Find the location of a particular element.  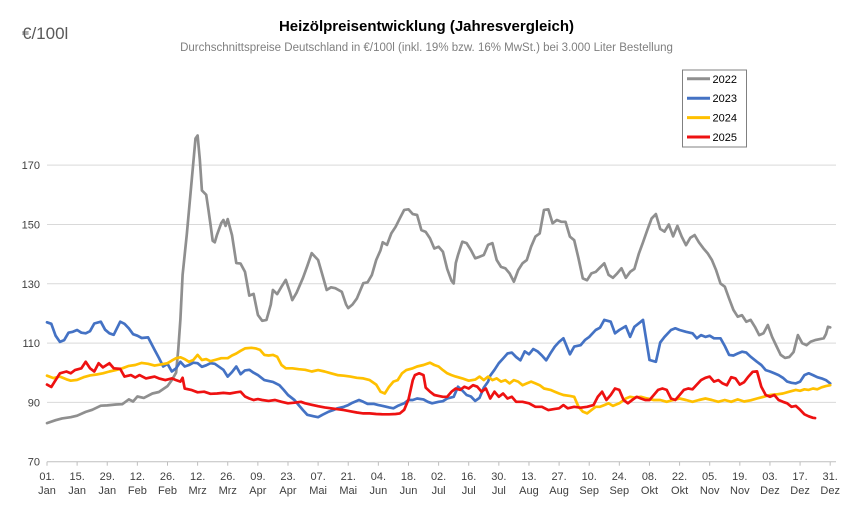

x-tick-label-day: 29. is located at coordinates (107, 477).